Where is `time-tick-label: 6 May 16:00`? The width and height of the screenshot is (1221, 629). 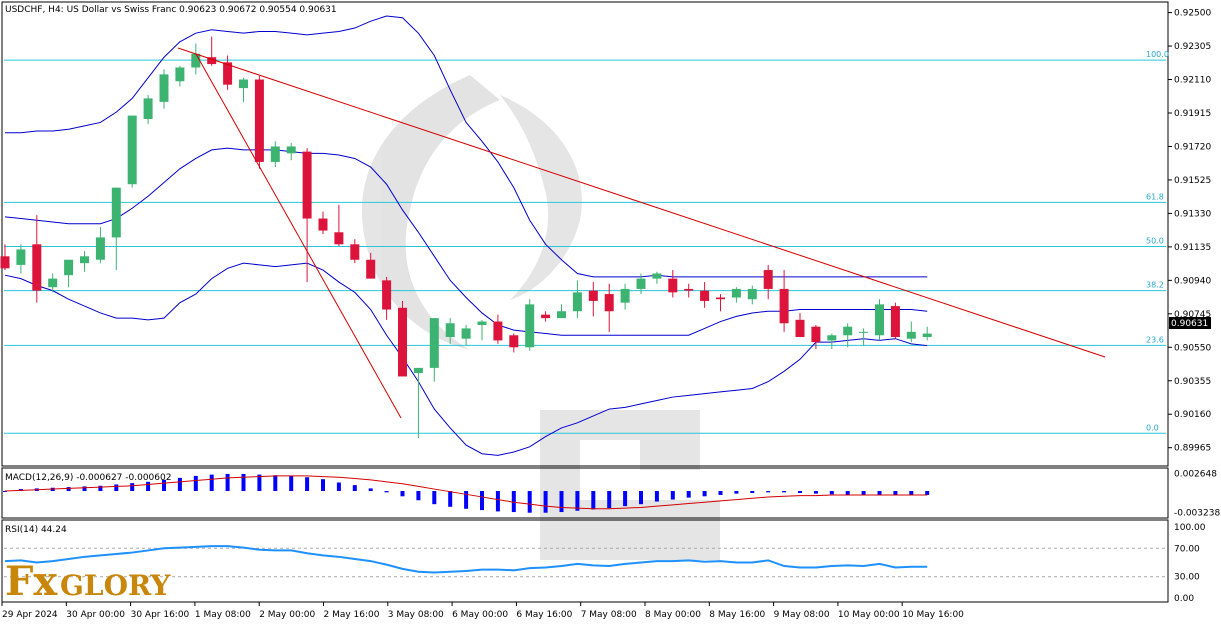 time-tick-label: 6 May 16:00 is located at coordinates (544, 615).